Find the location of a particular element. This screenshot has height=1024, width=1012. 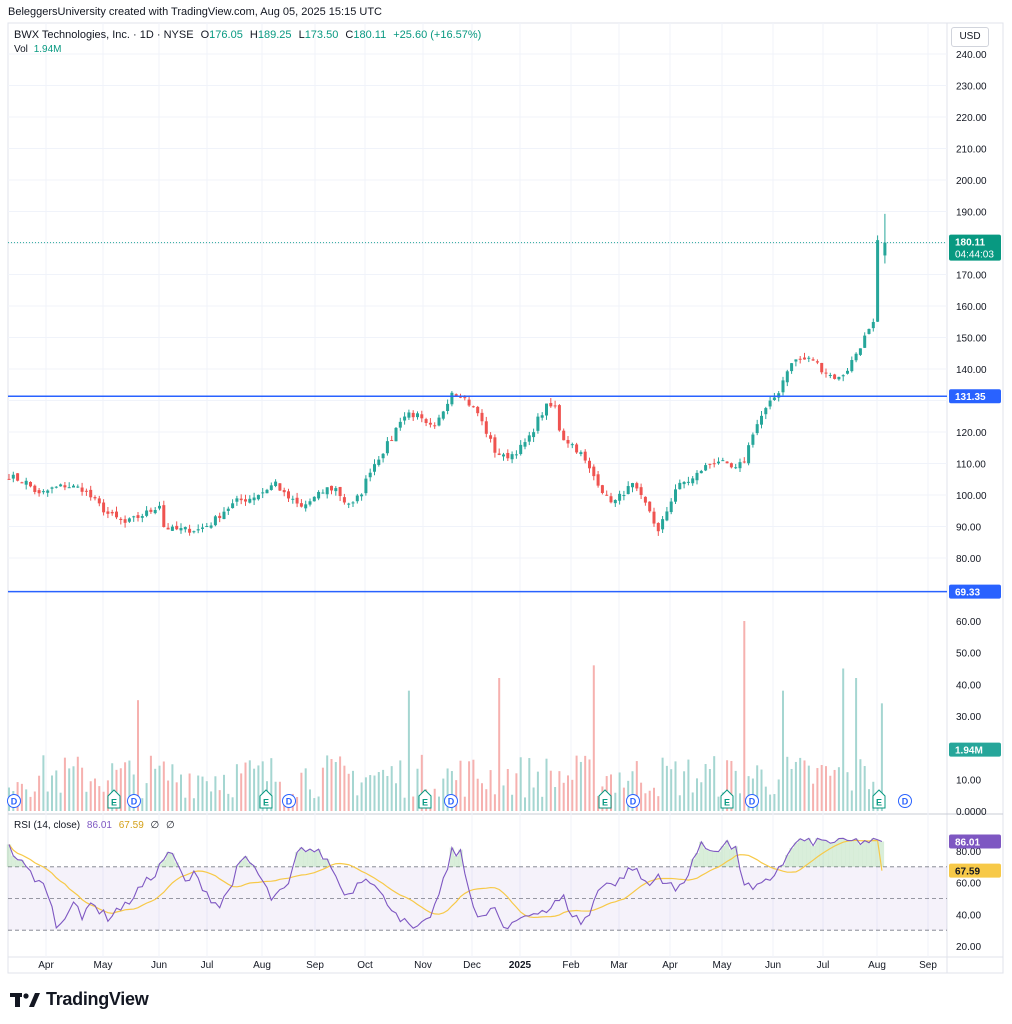

price-tick-label: 120.00 is located at coordinates (971, 433).